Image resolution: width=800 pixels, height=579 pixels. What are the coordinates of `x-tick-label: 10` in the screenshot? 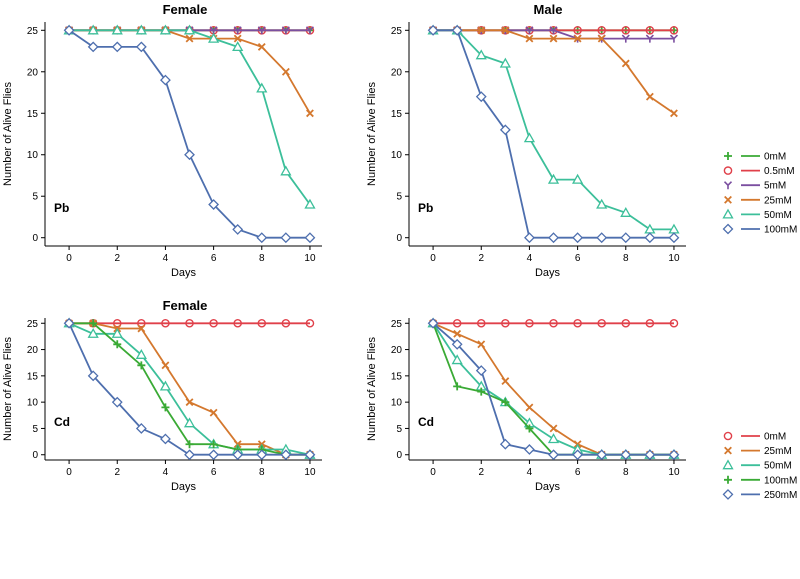 It's located at (674, 472).